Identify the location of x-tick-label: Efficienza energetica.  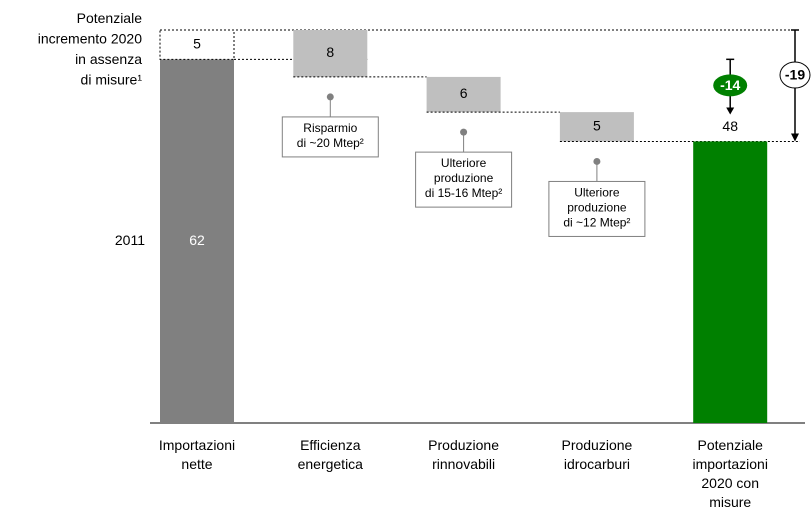
(331, 454).